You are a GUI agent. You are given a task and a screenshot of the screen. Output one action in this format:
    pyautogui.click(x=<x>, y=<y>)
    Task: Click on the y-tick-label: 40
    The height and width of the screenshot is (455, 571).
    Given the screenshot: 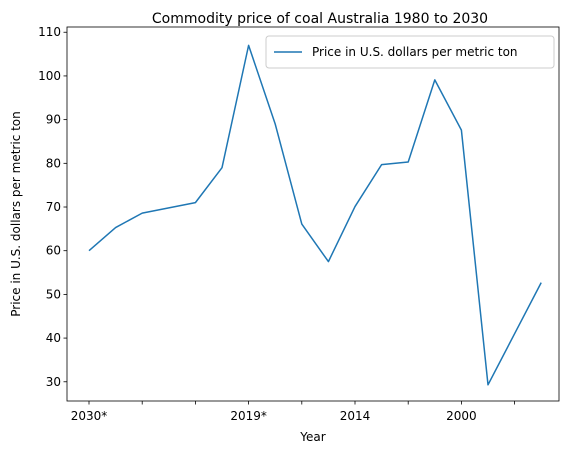 What is the action you would take?
    pyautogui.click(x=53, y=338)
    